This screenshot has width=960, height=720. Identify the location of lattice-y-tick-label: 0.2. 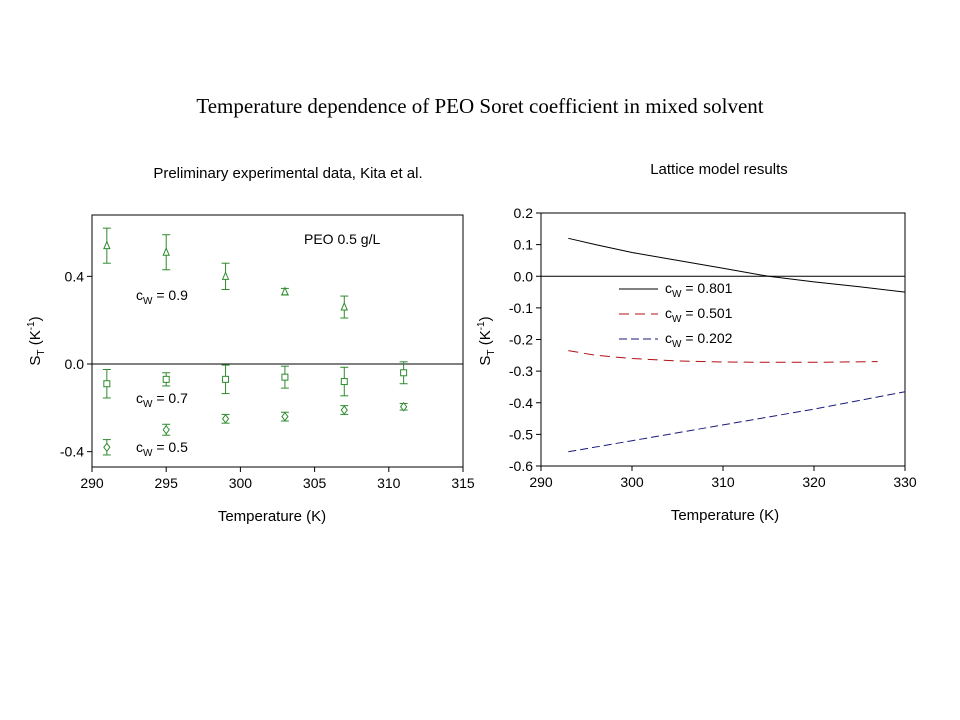
(524, 213).